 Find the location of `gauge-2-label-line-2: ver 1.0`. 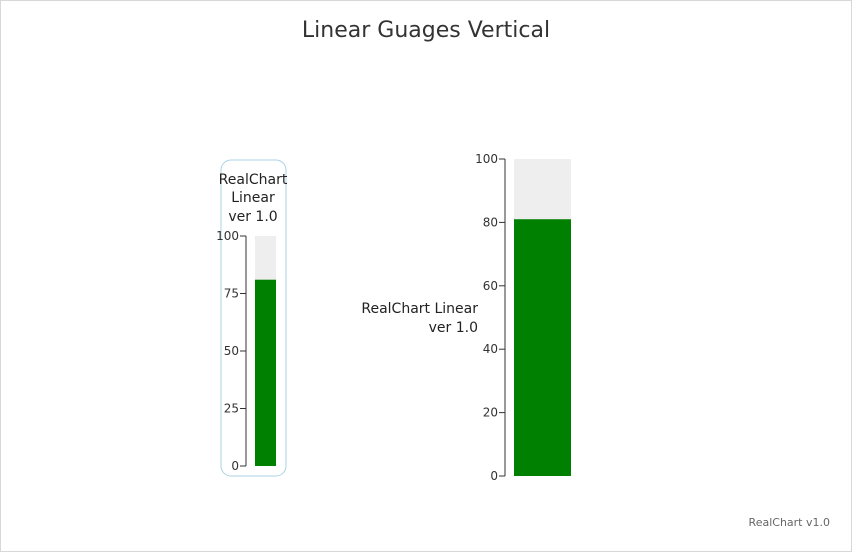

gauge-2-label-line-2: ver 1.0 is located at coordinates (453, 328).